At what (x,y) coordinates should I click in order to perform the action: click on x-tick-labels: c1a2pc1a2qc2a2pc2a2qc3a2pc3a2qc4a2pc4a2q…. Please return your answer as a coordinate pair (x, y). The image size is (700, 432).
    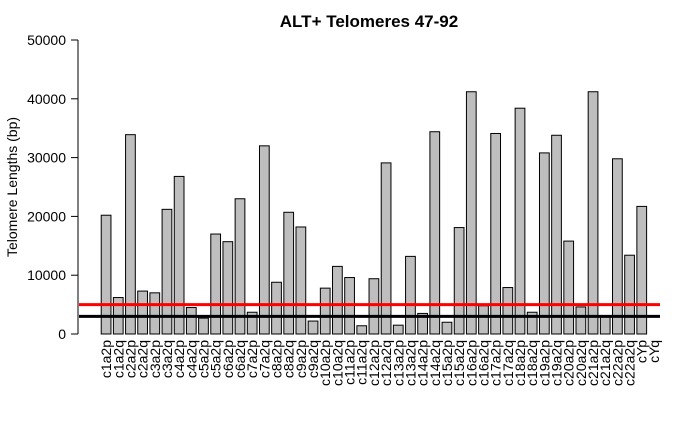
    Looking at the image, I should click on (380, 363).